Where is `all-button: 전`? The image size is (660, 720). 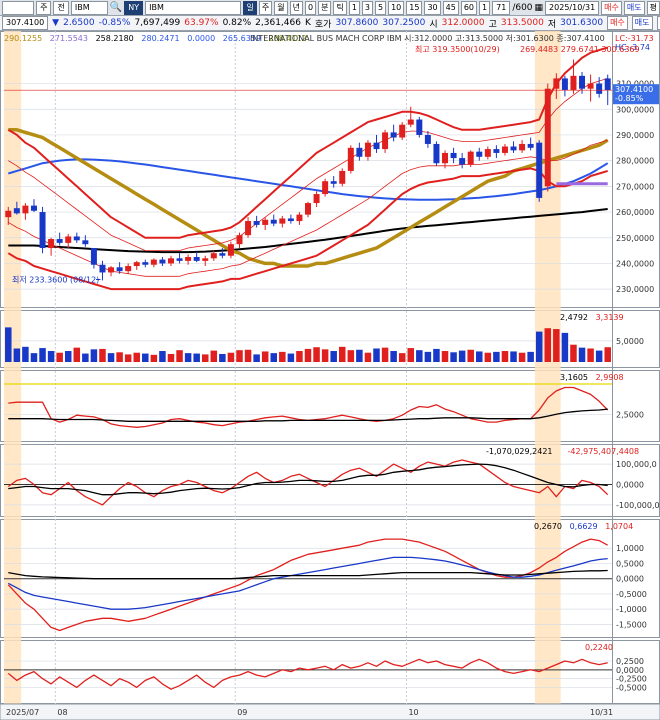 all-button: 전 is located at coordinates (61, 7).